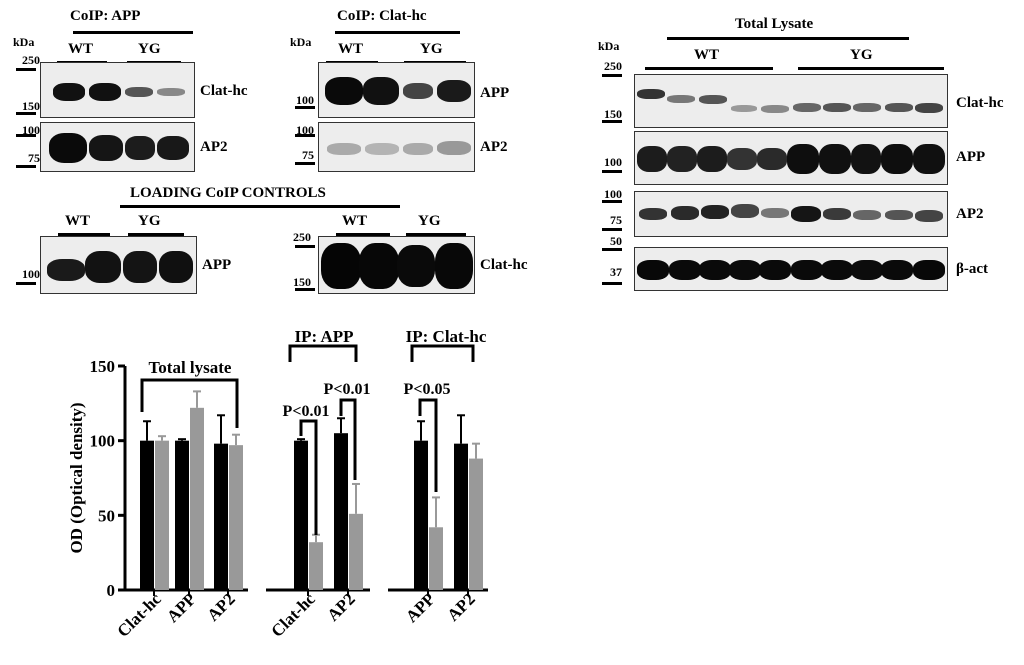 The height and width of the screenshot is (665, 1024). Describe the element at coordinates (504, 265) in the screenshot. I see `loading-right-label: Clat-hc` at that location.